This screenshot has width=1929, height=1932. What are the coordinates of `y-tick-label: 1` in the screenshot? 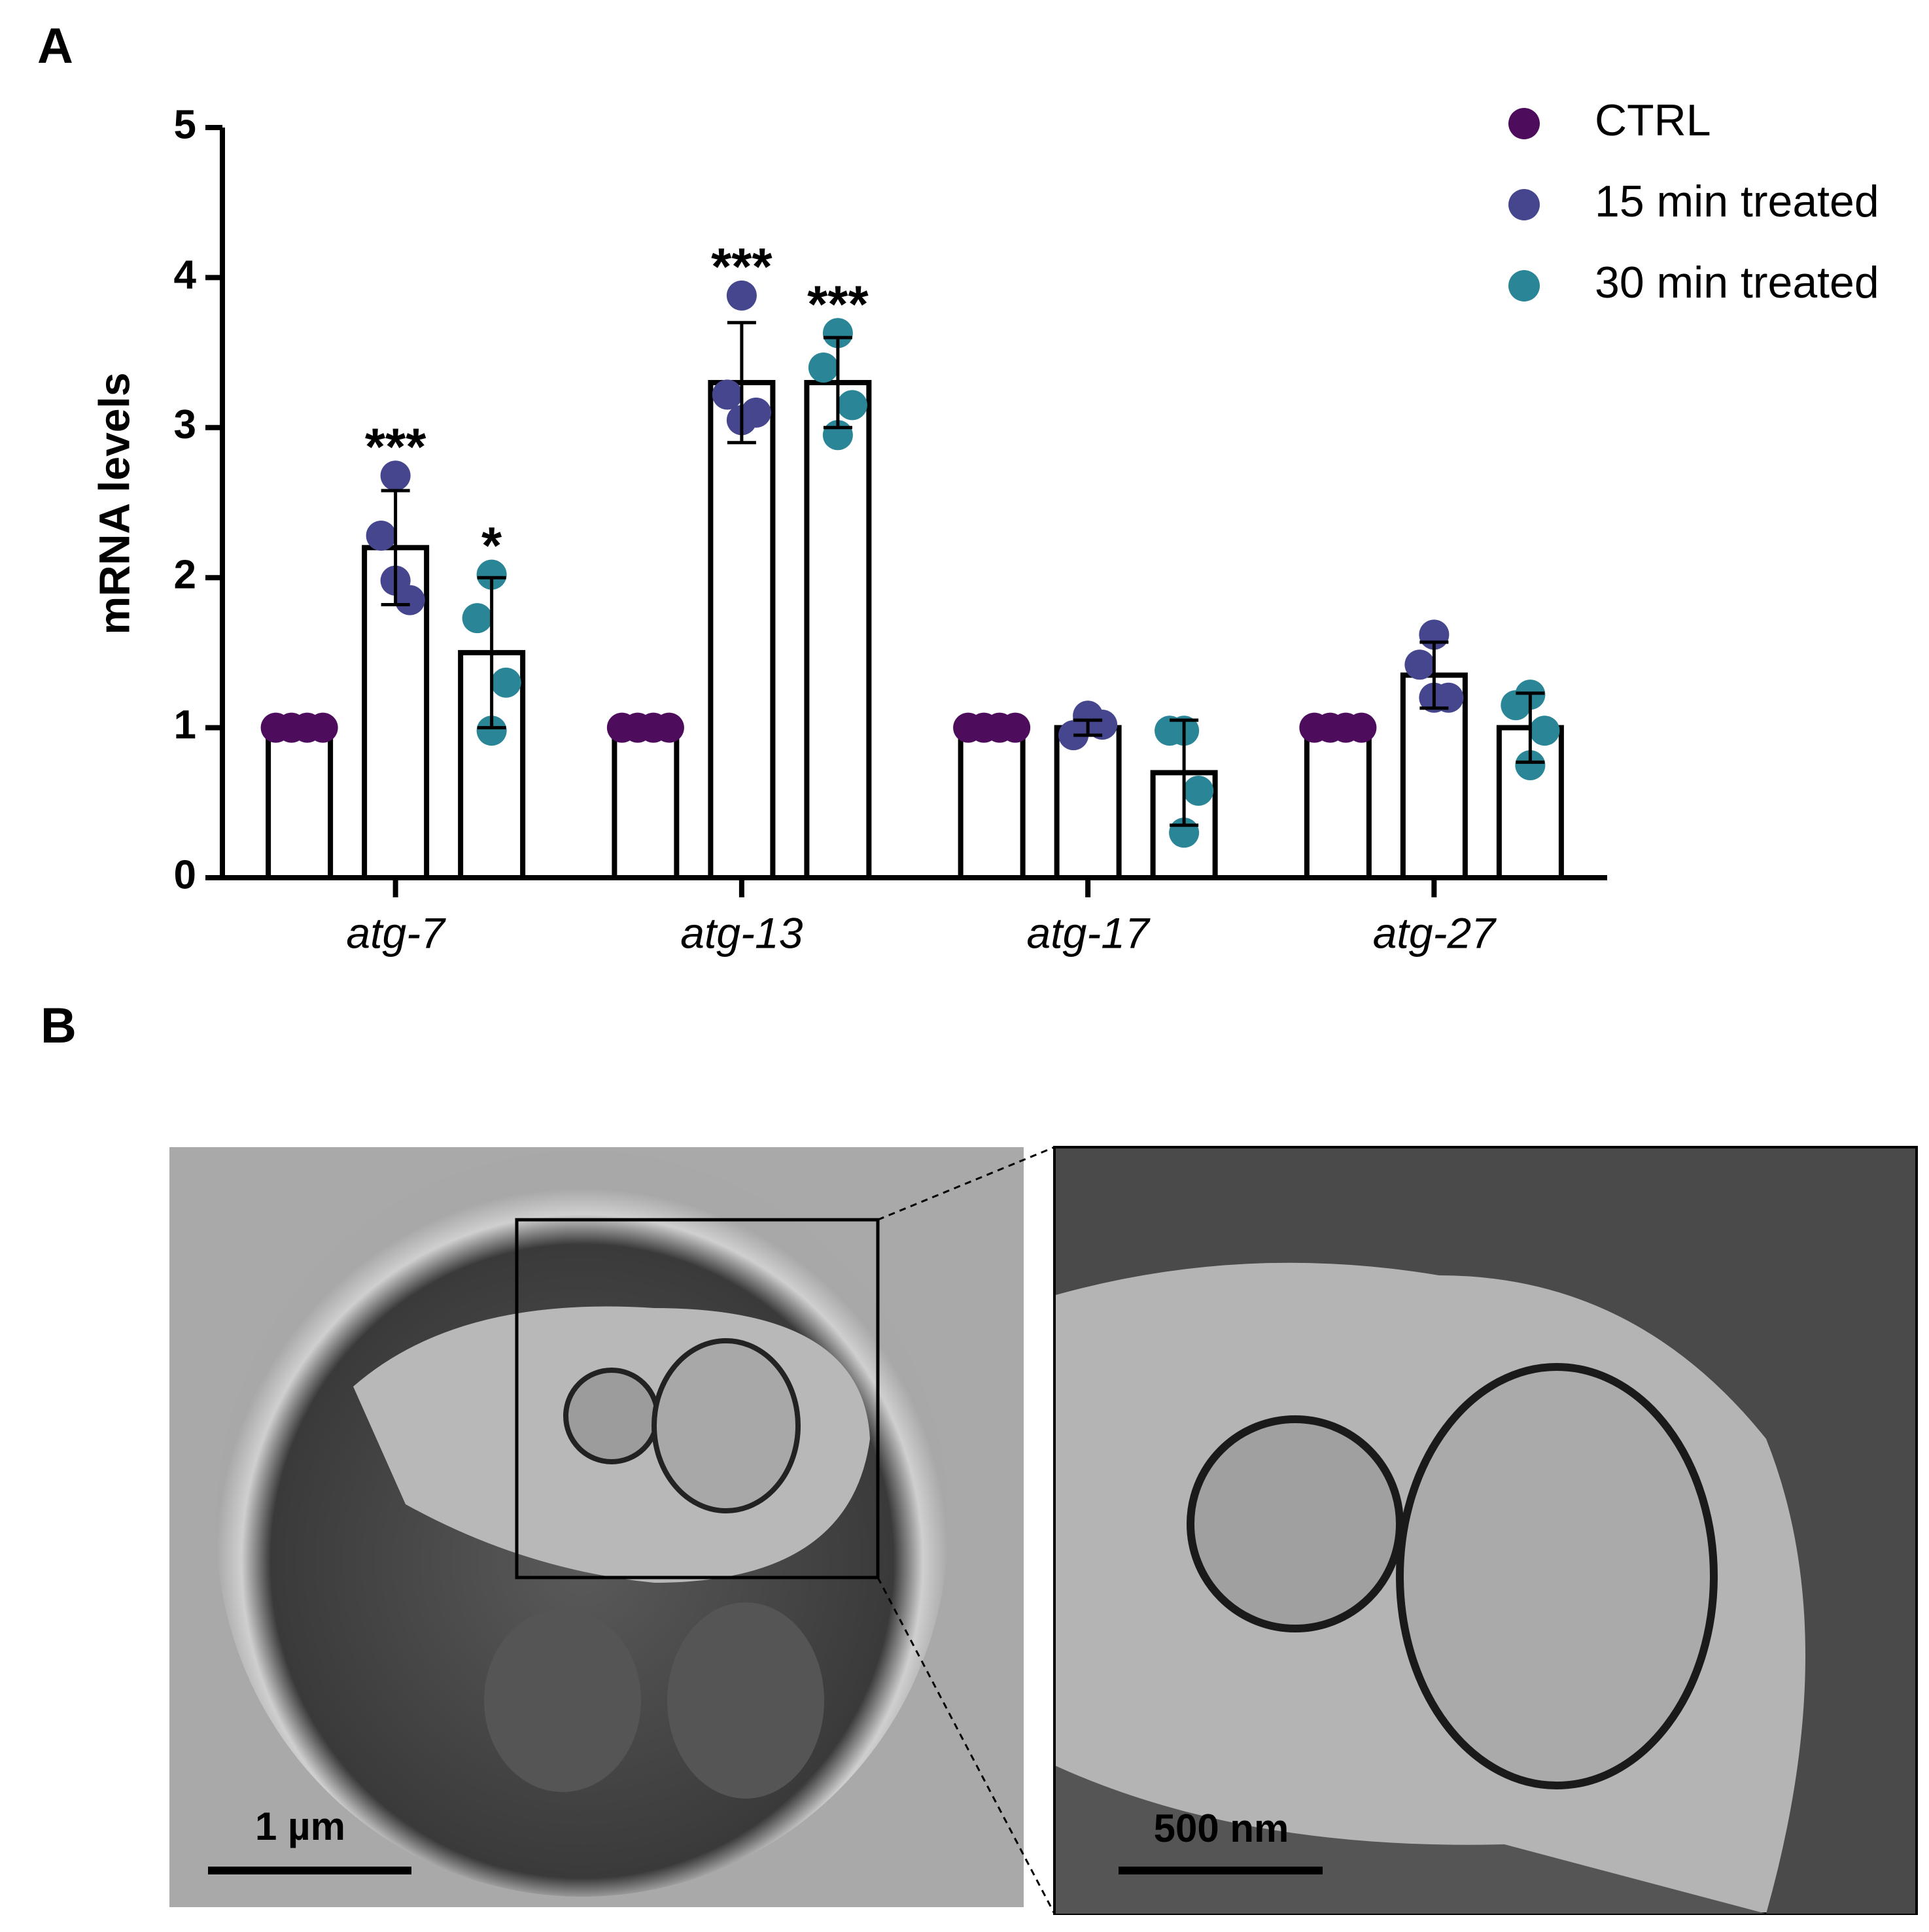 It's located at (185, 725).